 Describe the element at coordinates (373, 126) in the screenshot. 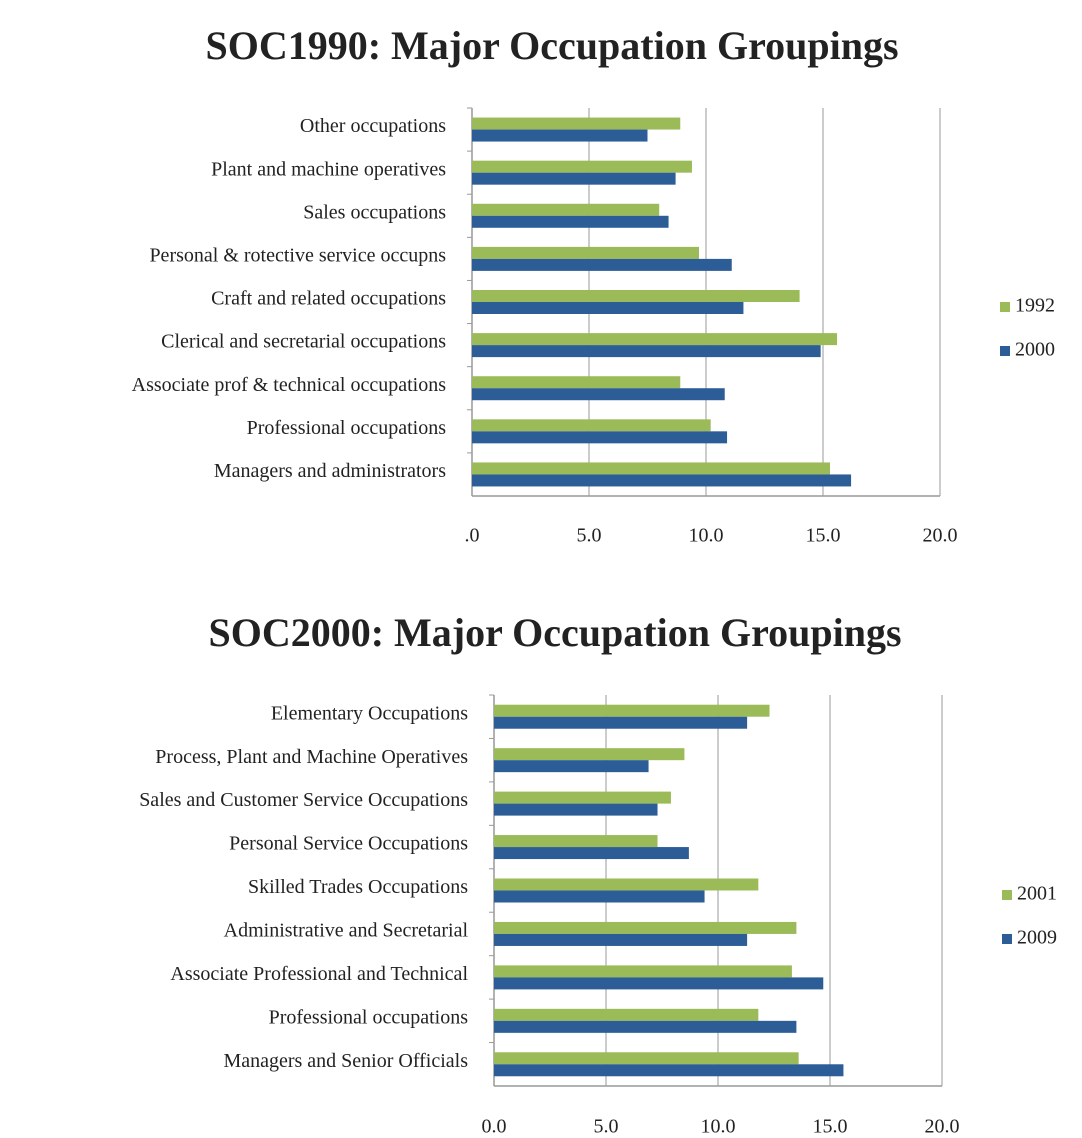

I see `y-tick-label: Other occupations` at that location.